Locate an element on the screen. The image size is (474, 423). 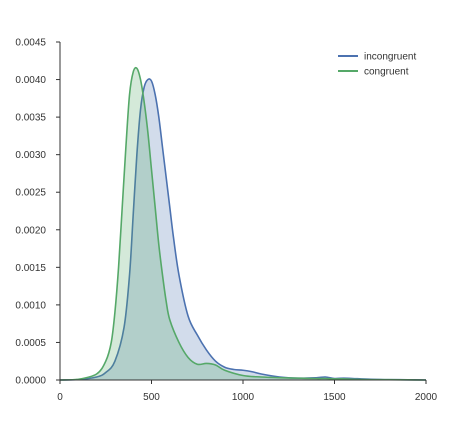
y-tick-label: 0.0005 is located at coordinates (30, 343).